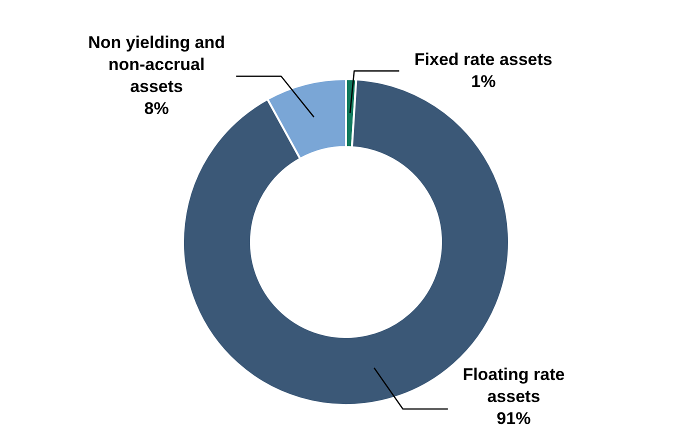  Describe the element at coordinates (483, 59) in the screenshot. I see `slice-label: Fixed rate assets` at that location.